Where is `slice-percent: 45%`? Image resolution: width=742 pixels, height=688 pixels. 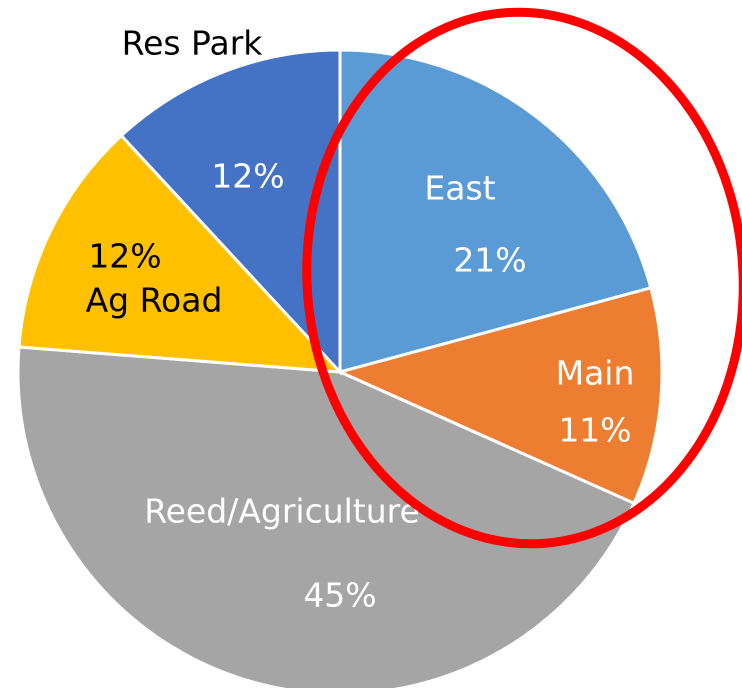 slice-percent: 45% is located at coordinates (339, 595).